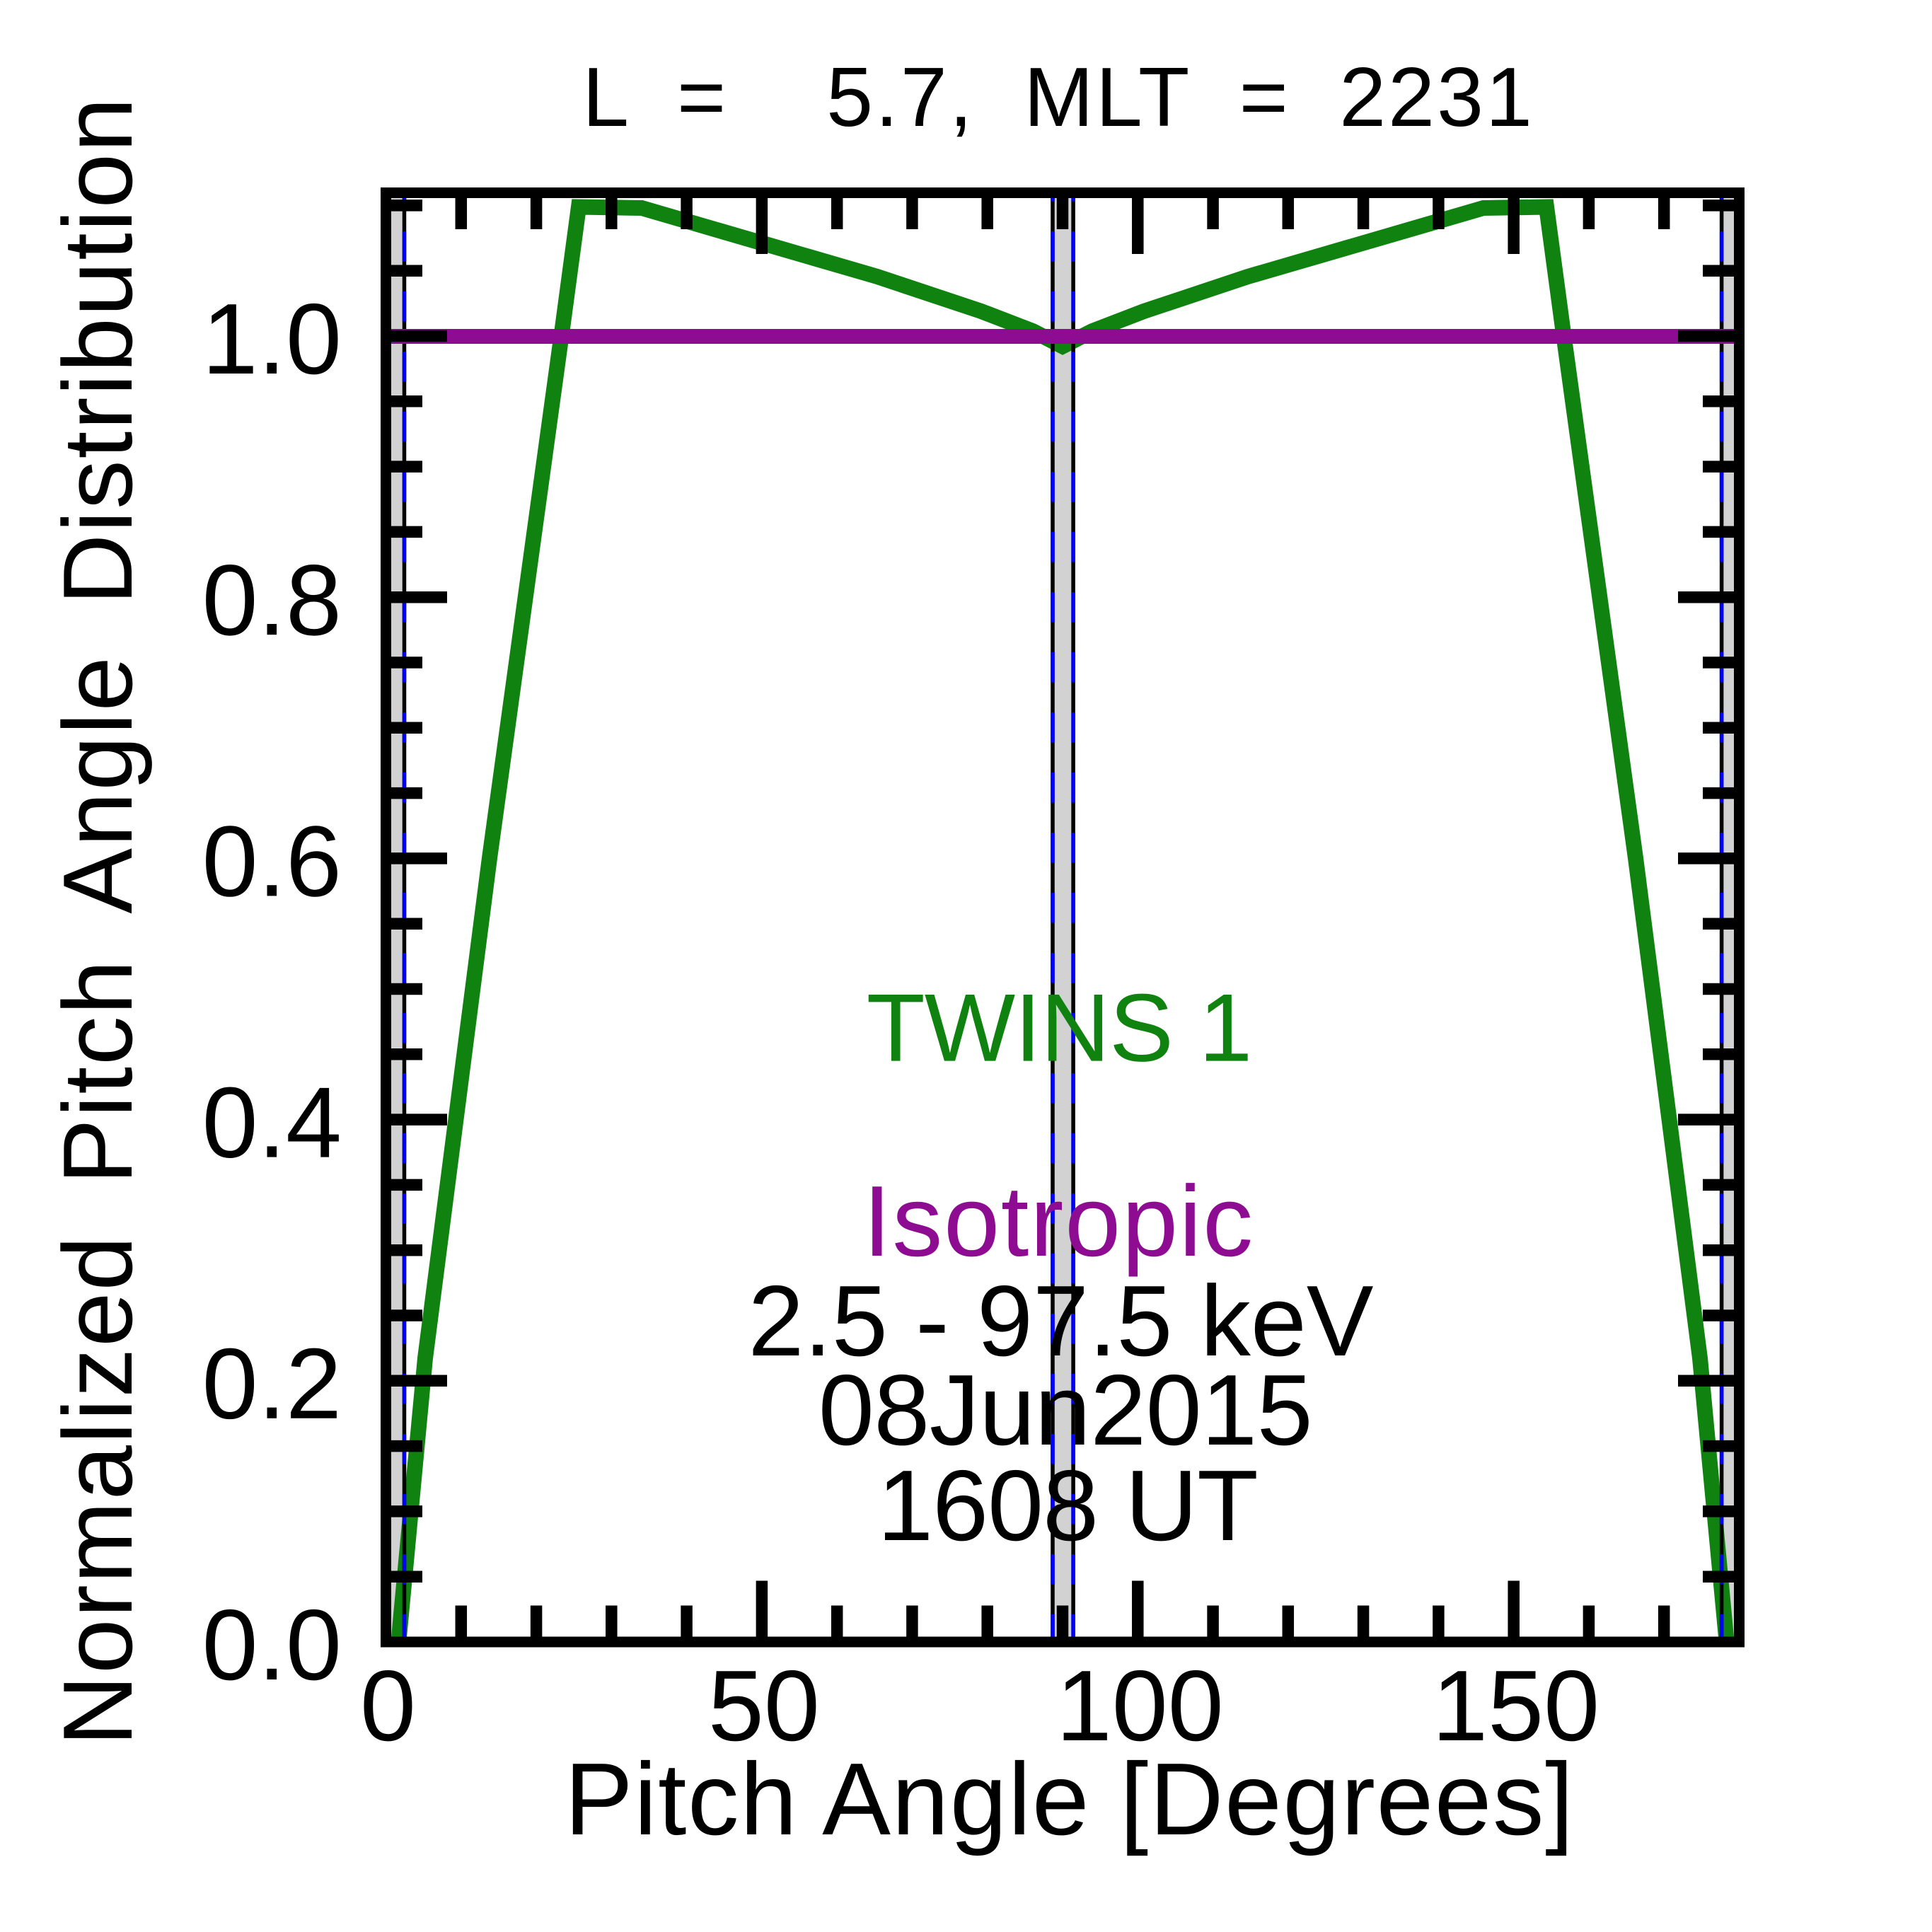 The width and height of the screenshot is (1932, 1932). What do you see at coordinates (764, 1706) in the screenshot?
I see `svg-text: 50` at bounding box center [764, 1706].